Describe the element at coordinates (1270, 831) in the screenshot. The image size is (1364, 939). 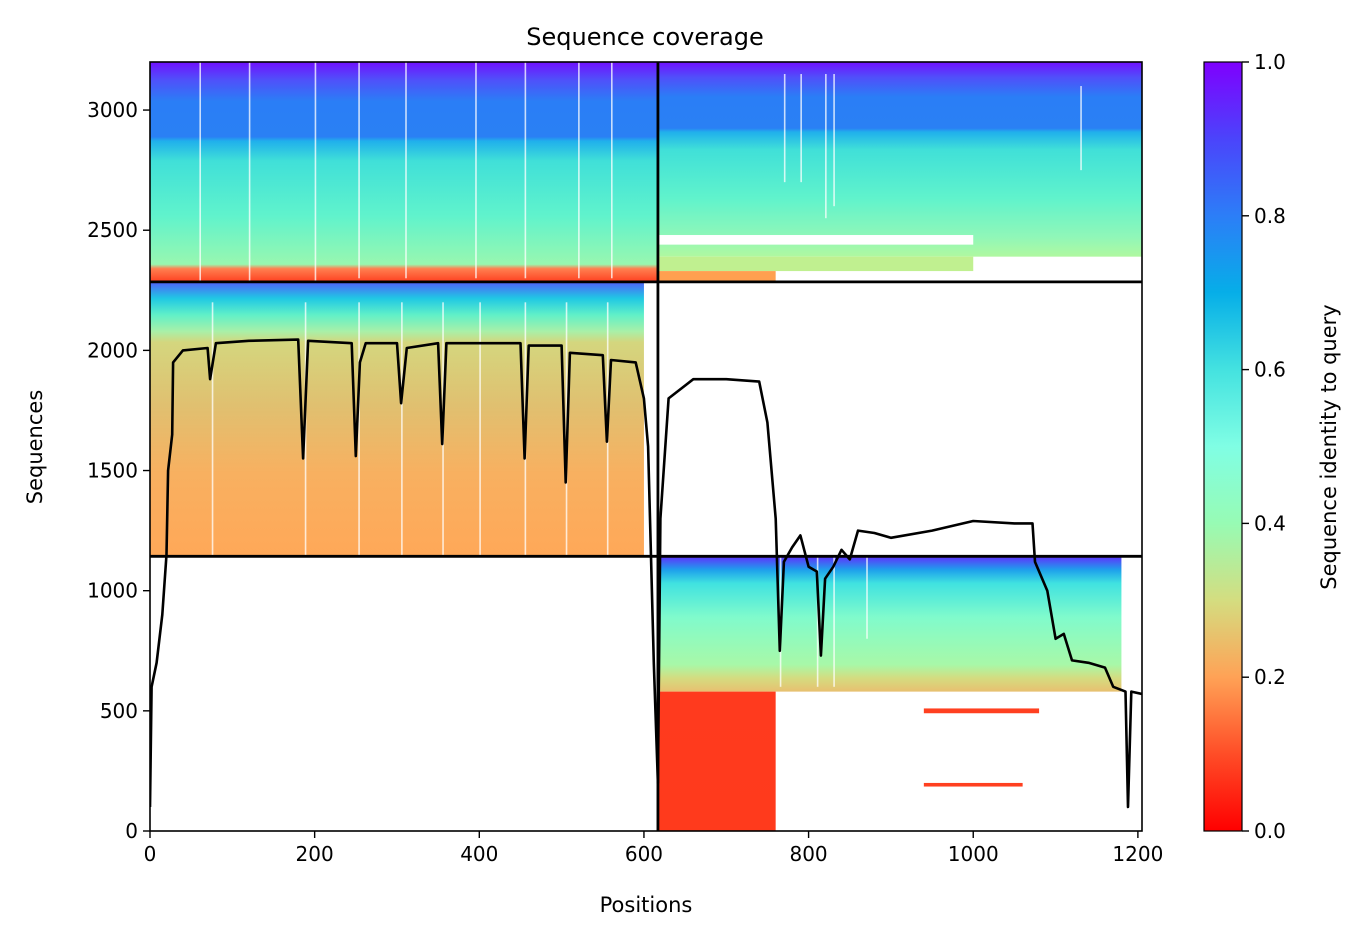
I see `colorbar-tick-label: 0.0` at that location.